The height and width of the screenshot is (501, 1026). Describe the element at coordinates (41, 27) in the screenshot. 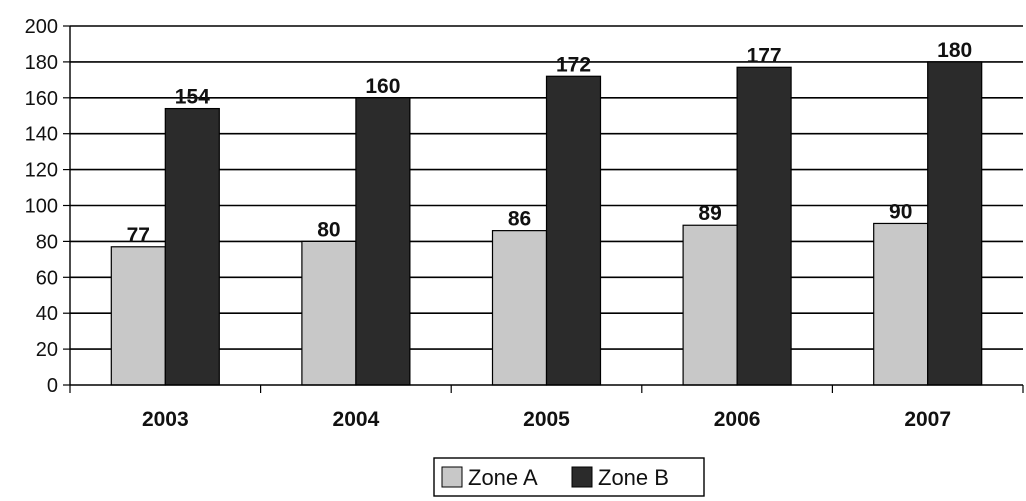

I see `y-tick-label: 200` at that location.